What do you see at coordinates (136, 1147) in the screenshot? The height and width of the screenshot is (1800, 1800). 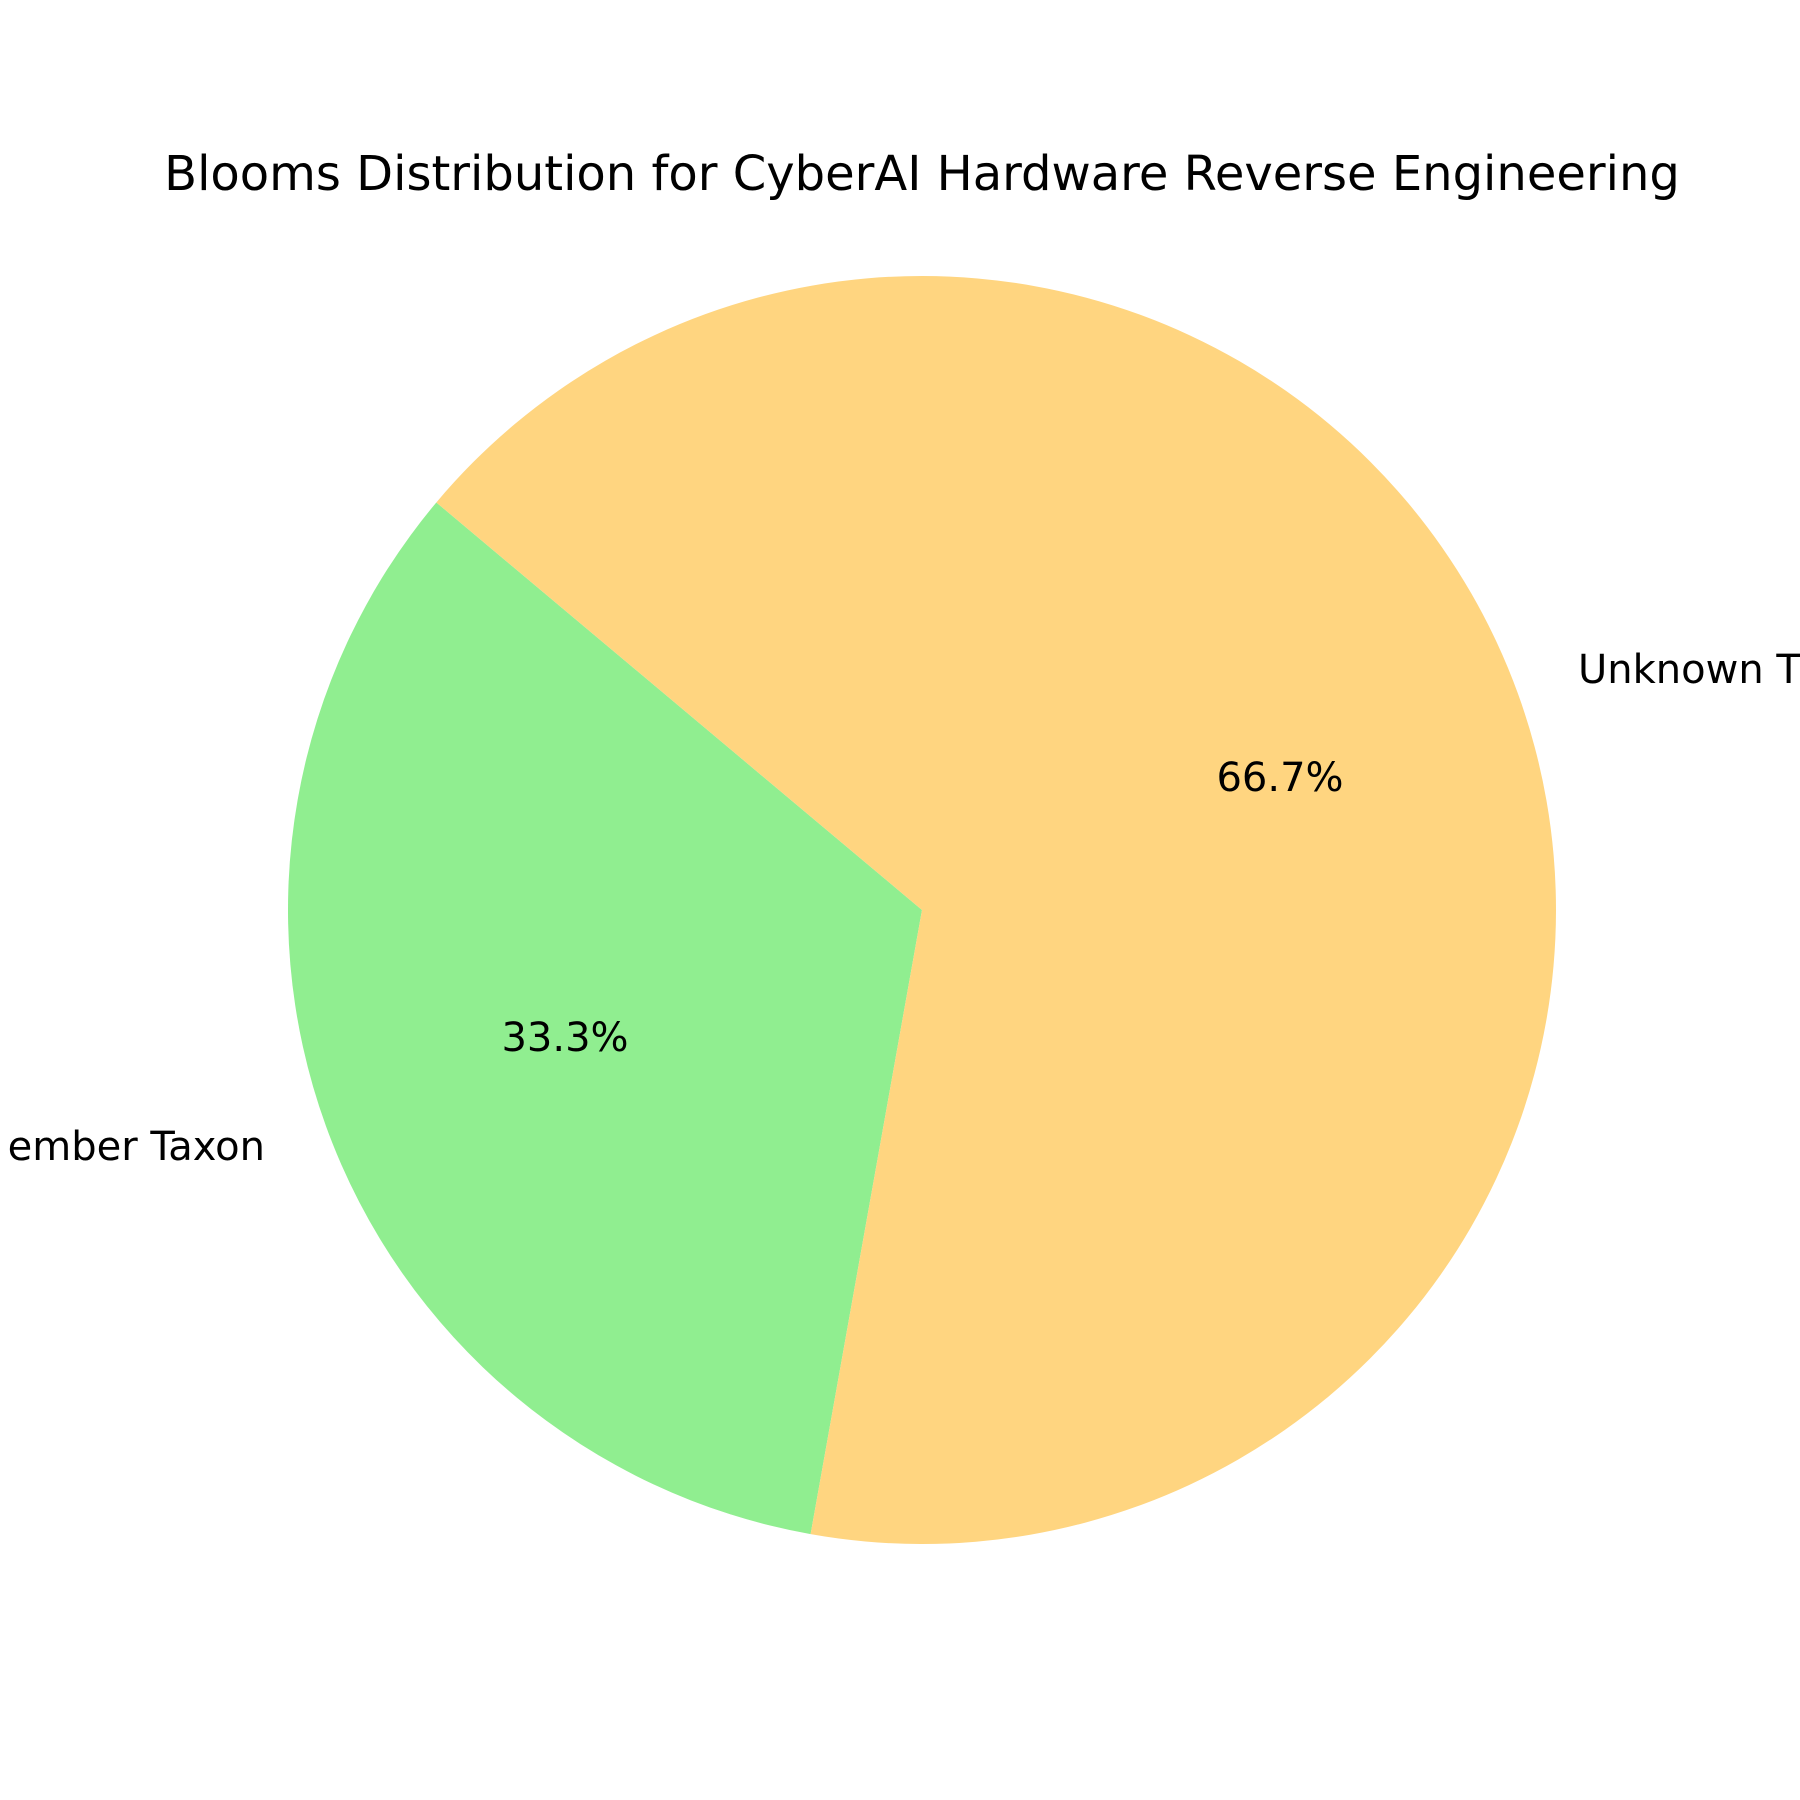 I see `slice-label-member-taxon: ember Taxon` at bounding box center [136, 1147].